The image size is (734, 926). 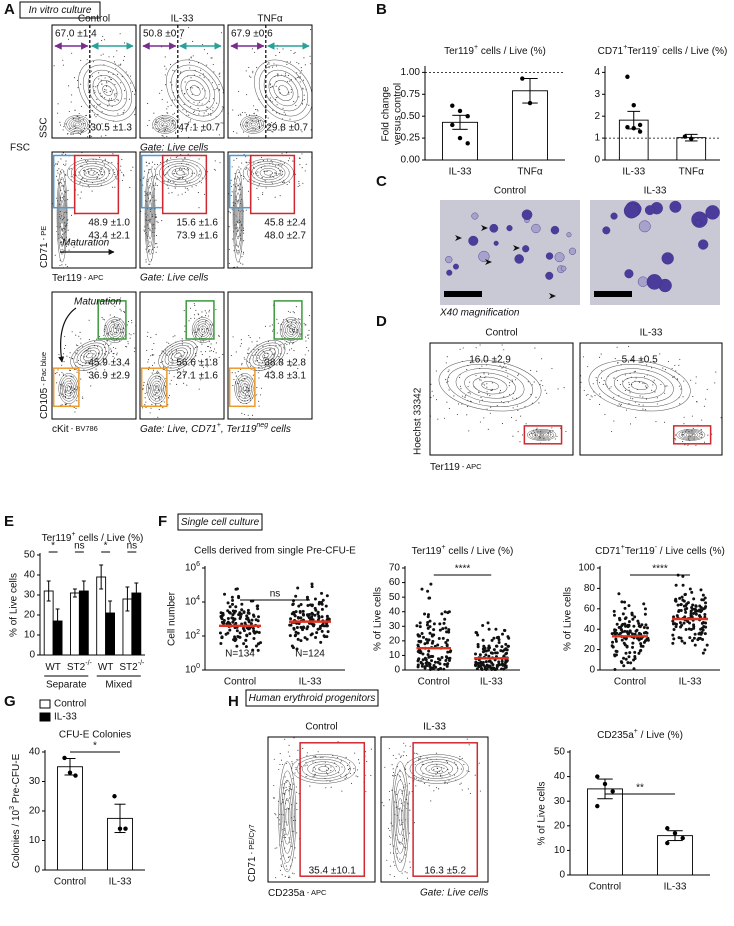 What do you see at coordinates (114, 796) in the screenshot?
I see `data-point` at bounding box center [114, 796].